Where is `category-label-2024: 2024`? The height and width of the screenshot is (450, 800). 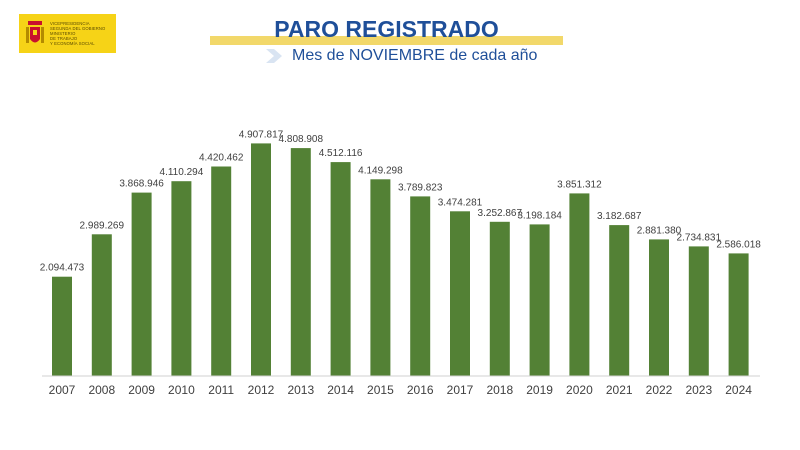
category-label-2024: 2024 is located at coordinates (738, 390).